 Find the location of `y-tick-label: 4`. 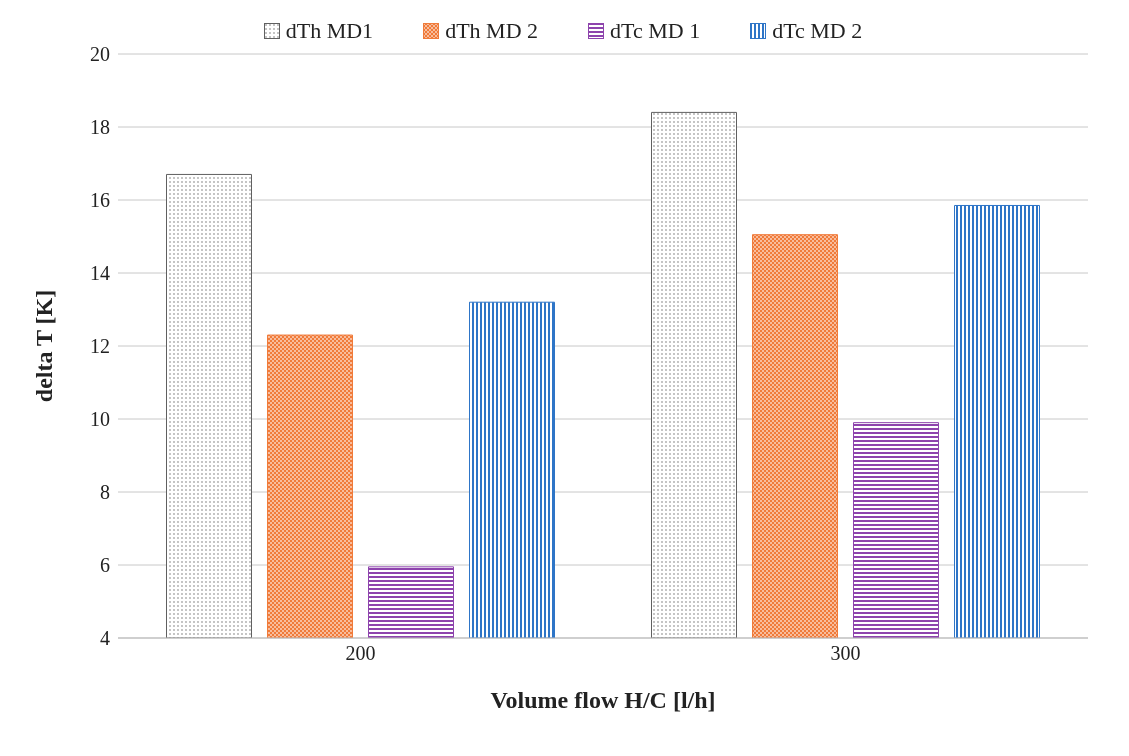

y-tick-label: 4 is located at coordinates (105, 638).